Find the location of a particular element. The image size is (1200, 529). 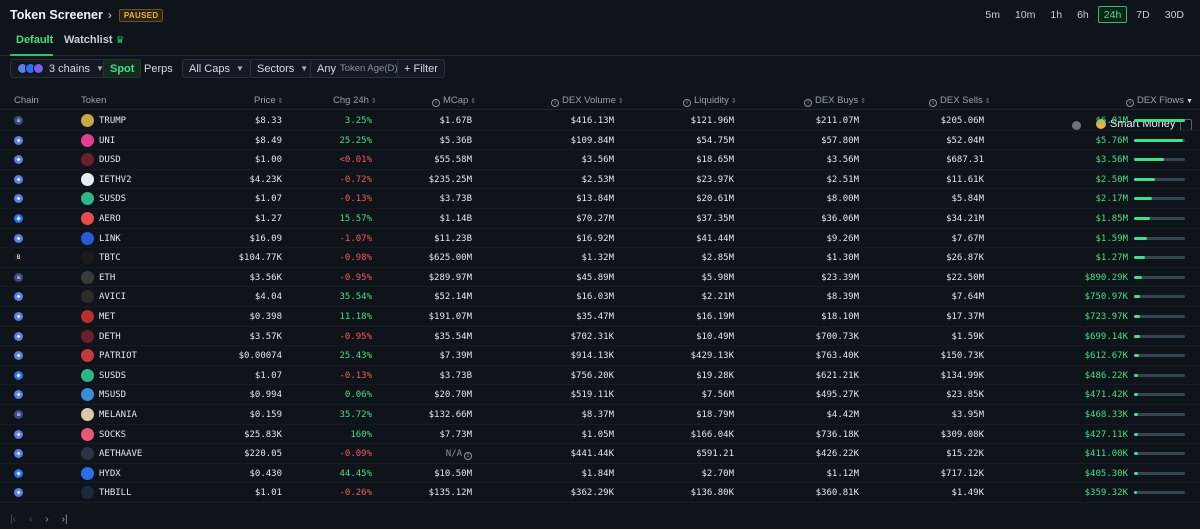

cell-liq: $10.49M is located at coordinates (715, 336).